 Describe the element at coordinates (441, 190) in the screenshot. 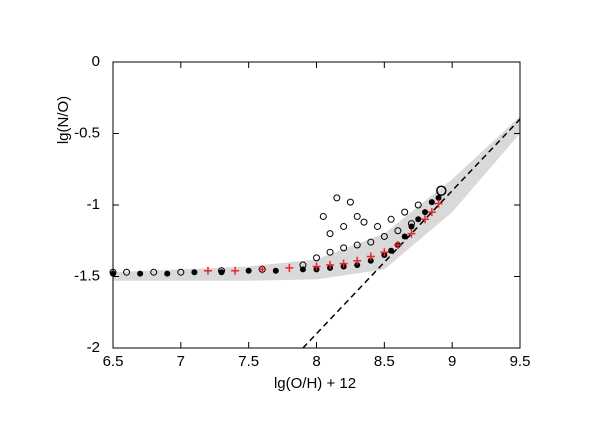

I see `large-open-circle` at that location.